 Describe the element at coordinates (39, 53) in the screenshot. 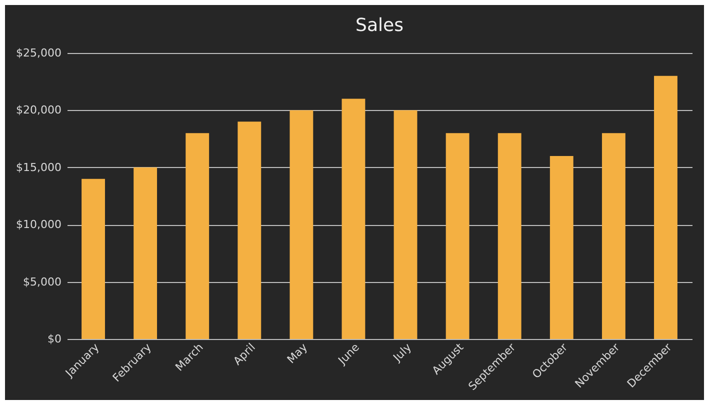

I see `y-tick-label: $25,000` at that location.